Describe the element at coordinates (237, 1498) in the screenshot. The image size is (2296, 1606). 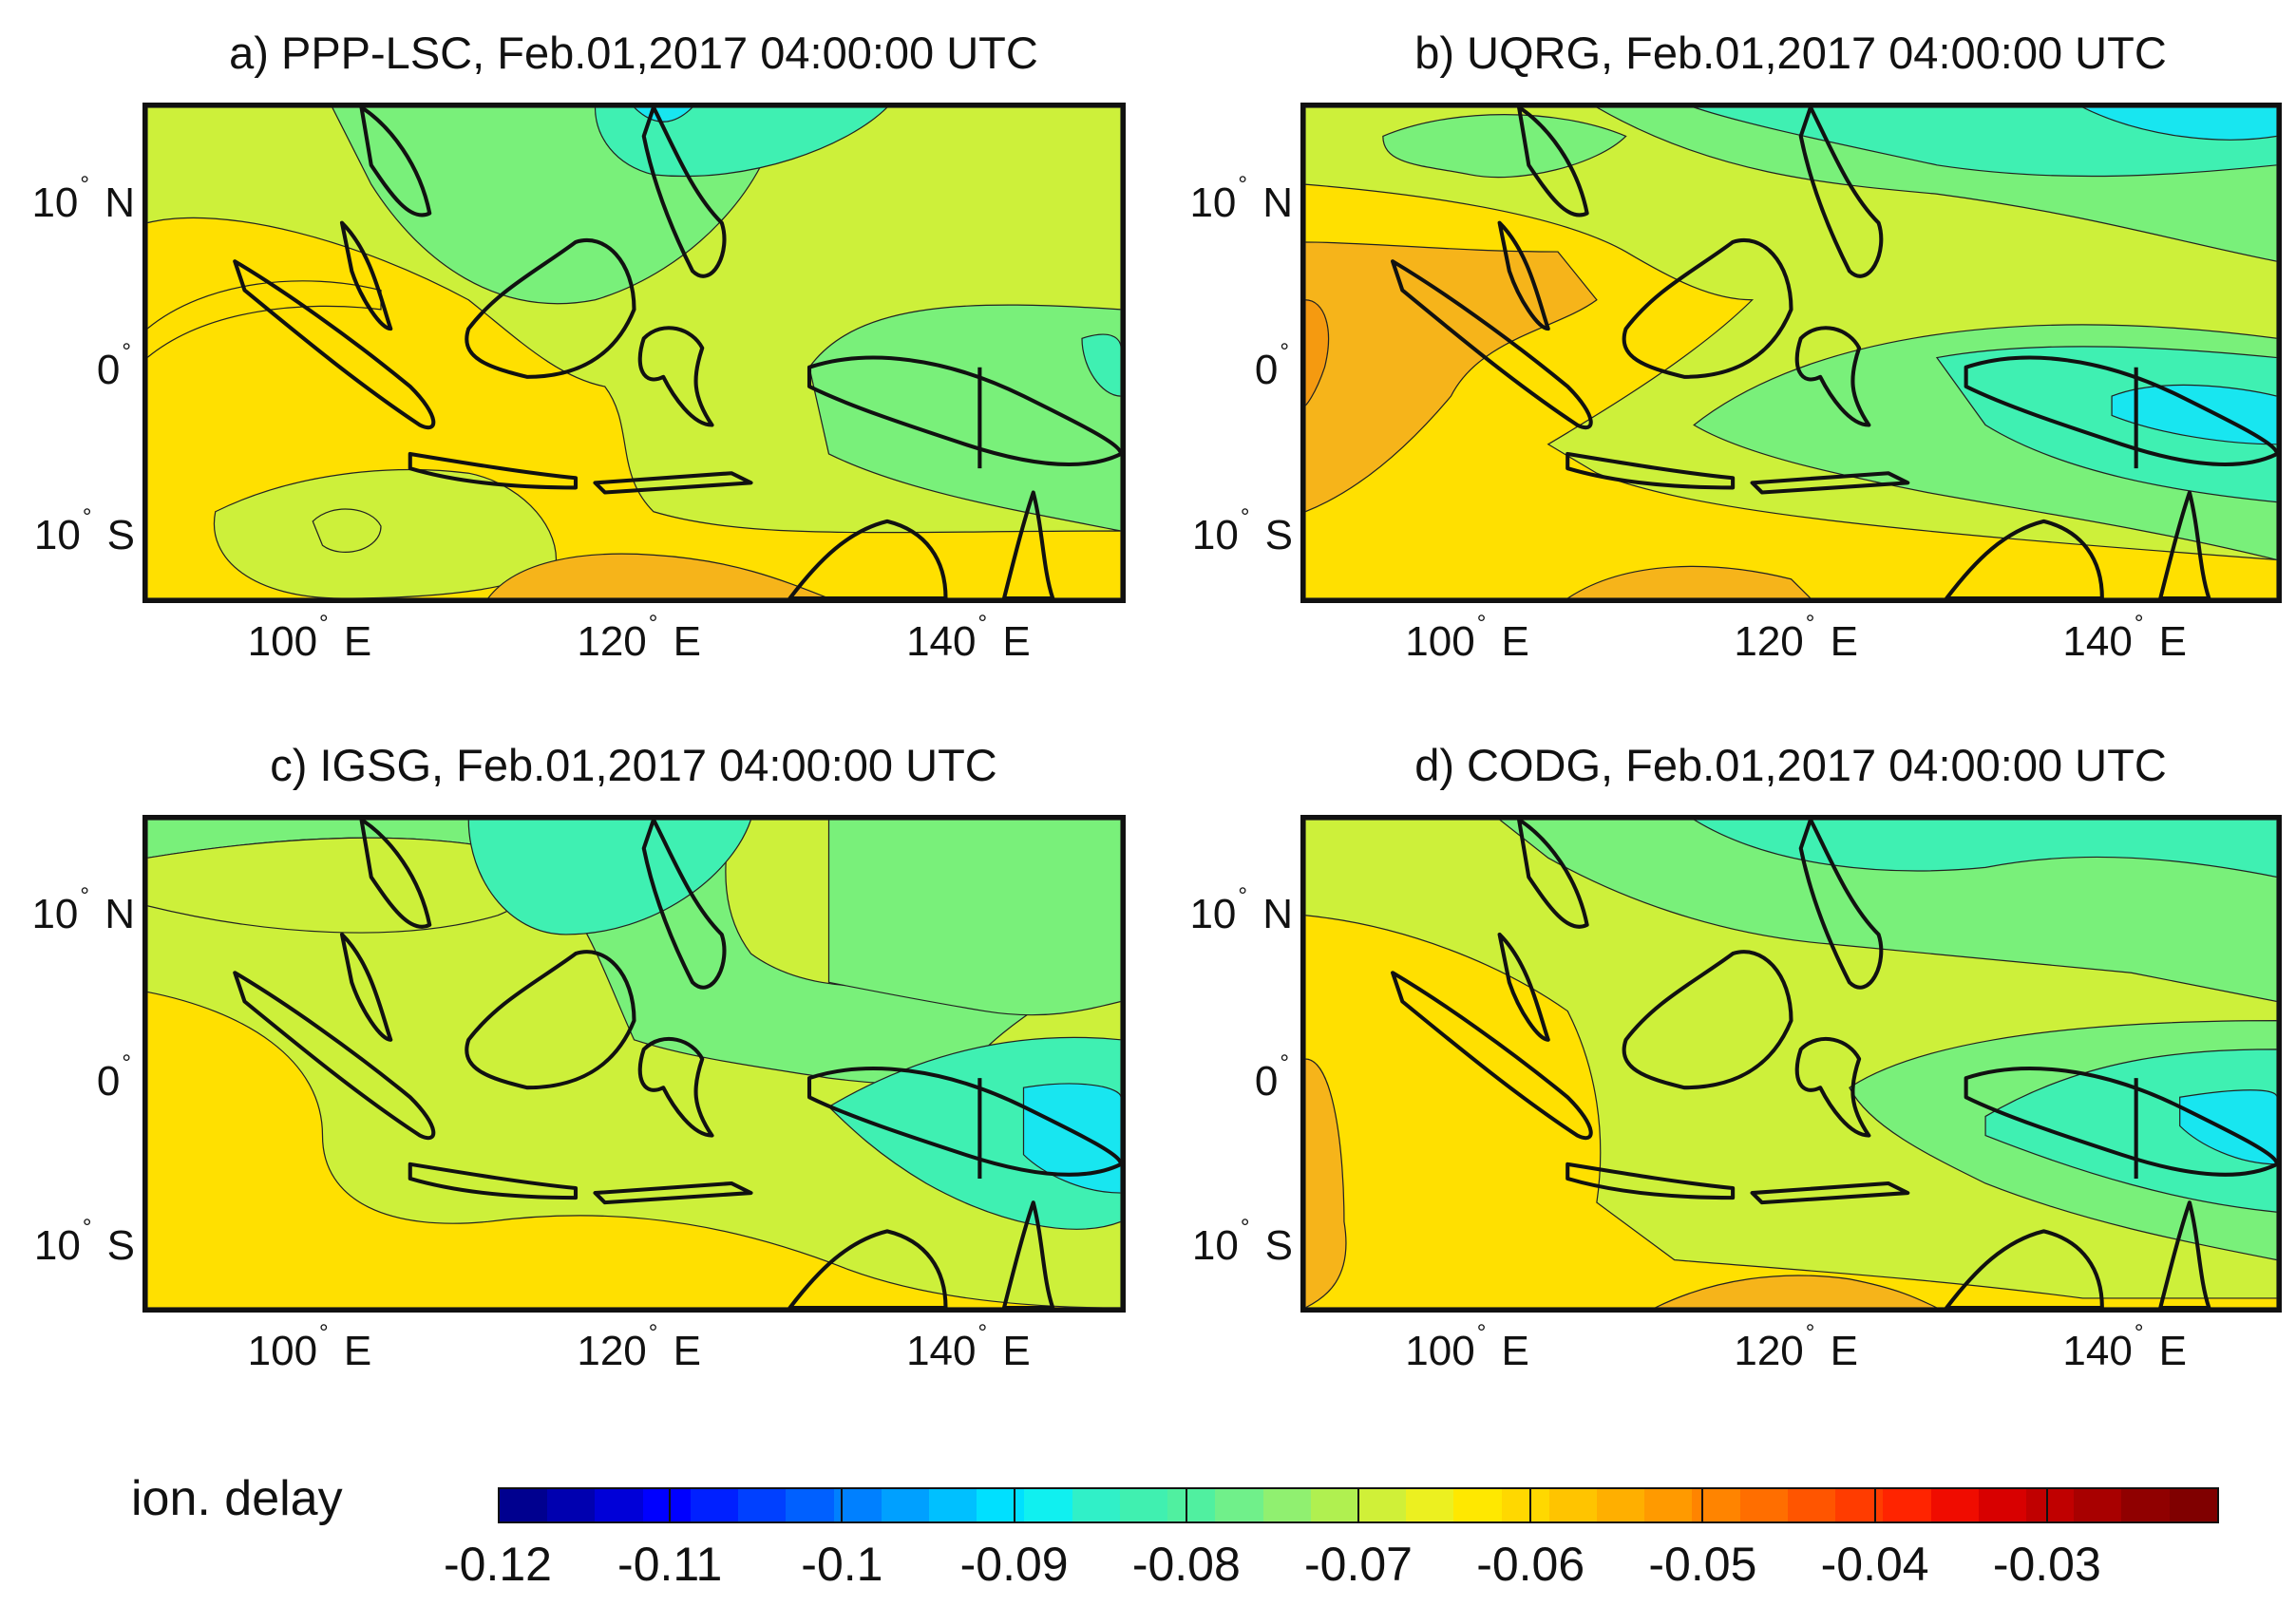
I see `colorbar-title: ion. delay` at that location.